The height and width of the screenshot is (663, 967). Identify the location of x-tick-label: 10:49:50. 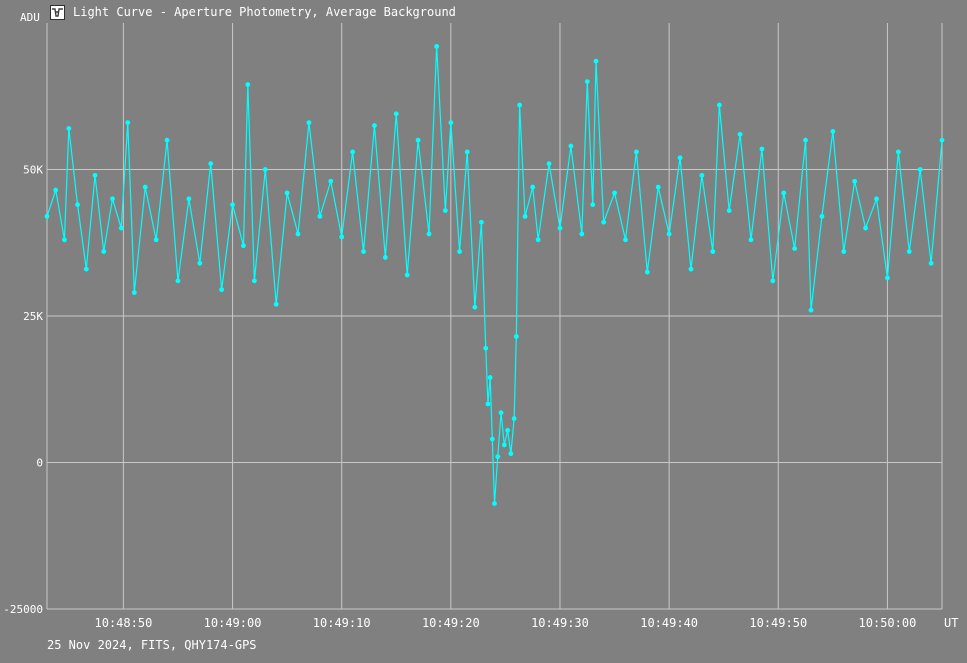
(778, 623).